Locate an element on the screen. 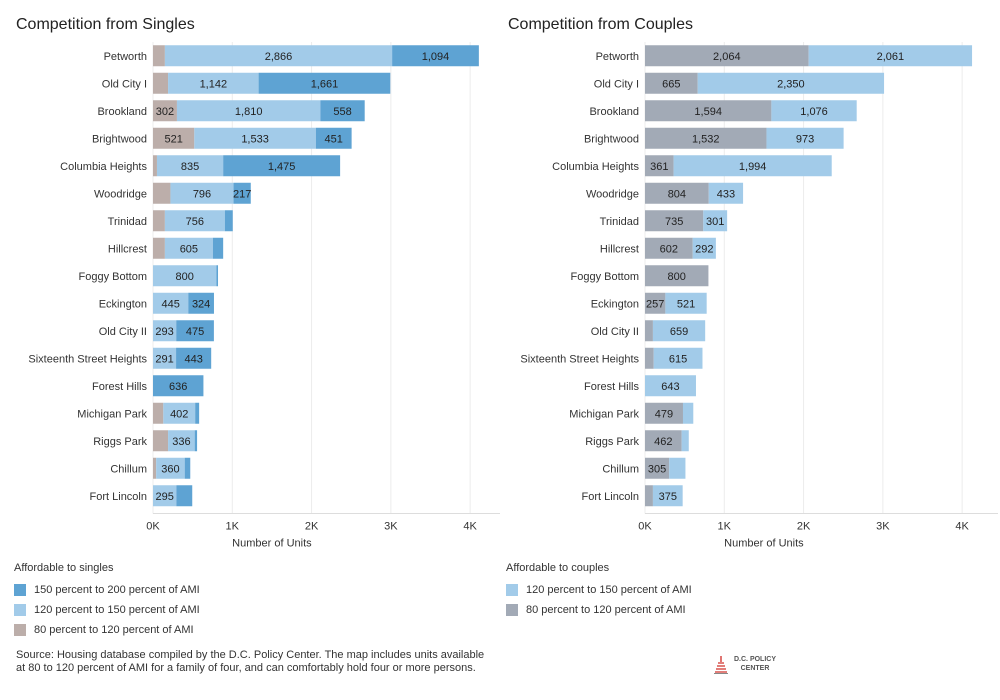 Image resolution: width=1000 pixels, height=700 pixels. couples-data-label: 301 is located at coordinates (715, 222).